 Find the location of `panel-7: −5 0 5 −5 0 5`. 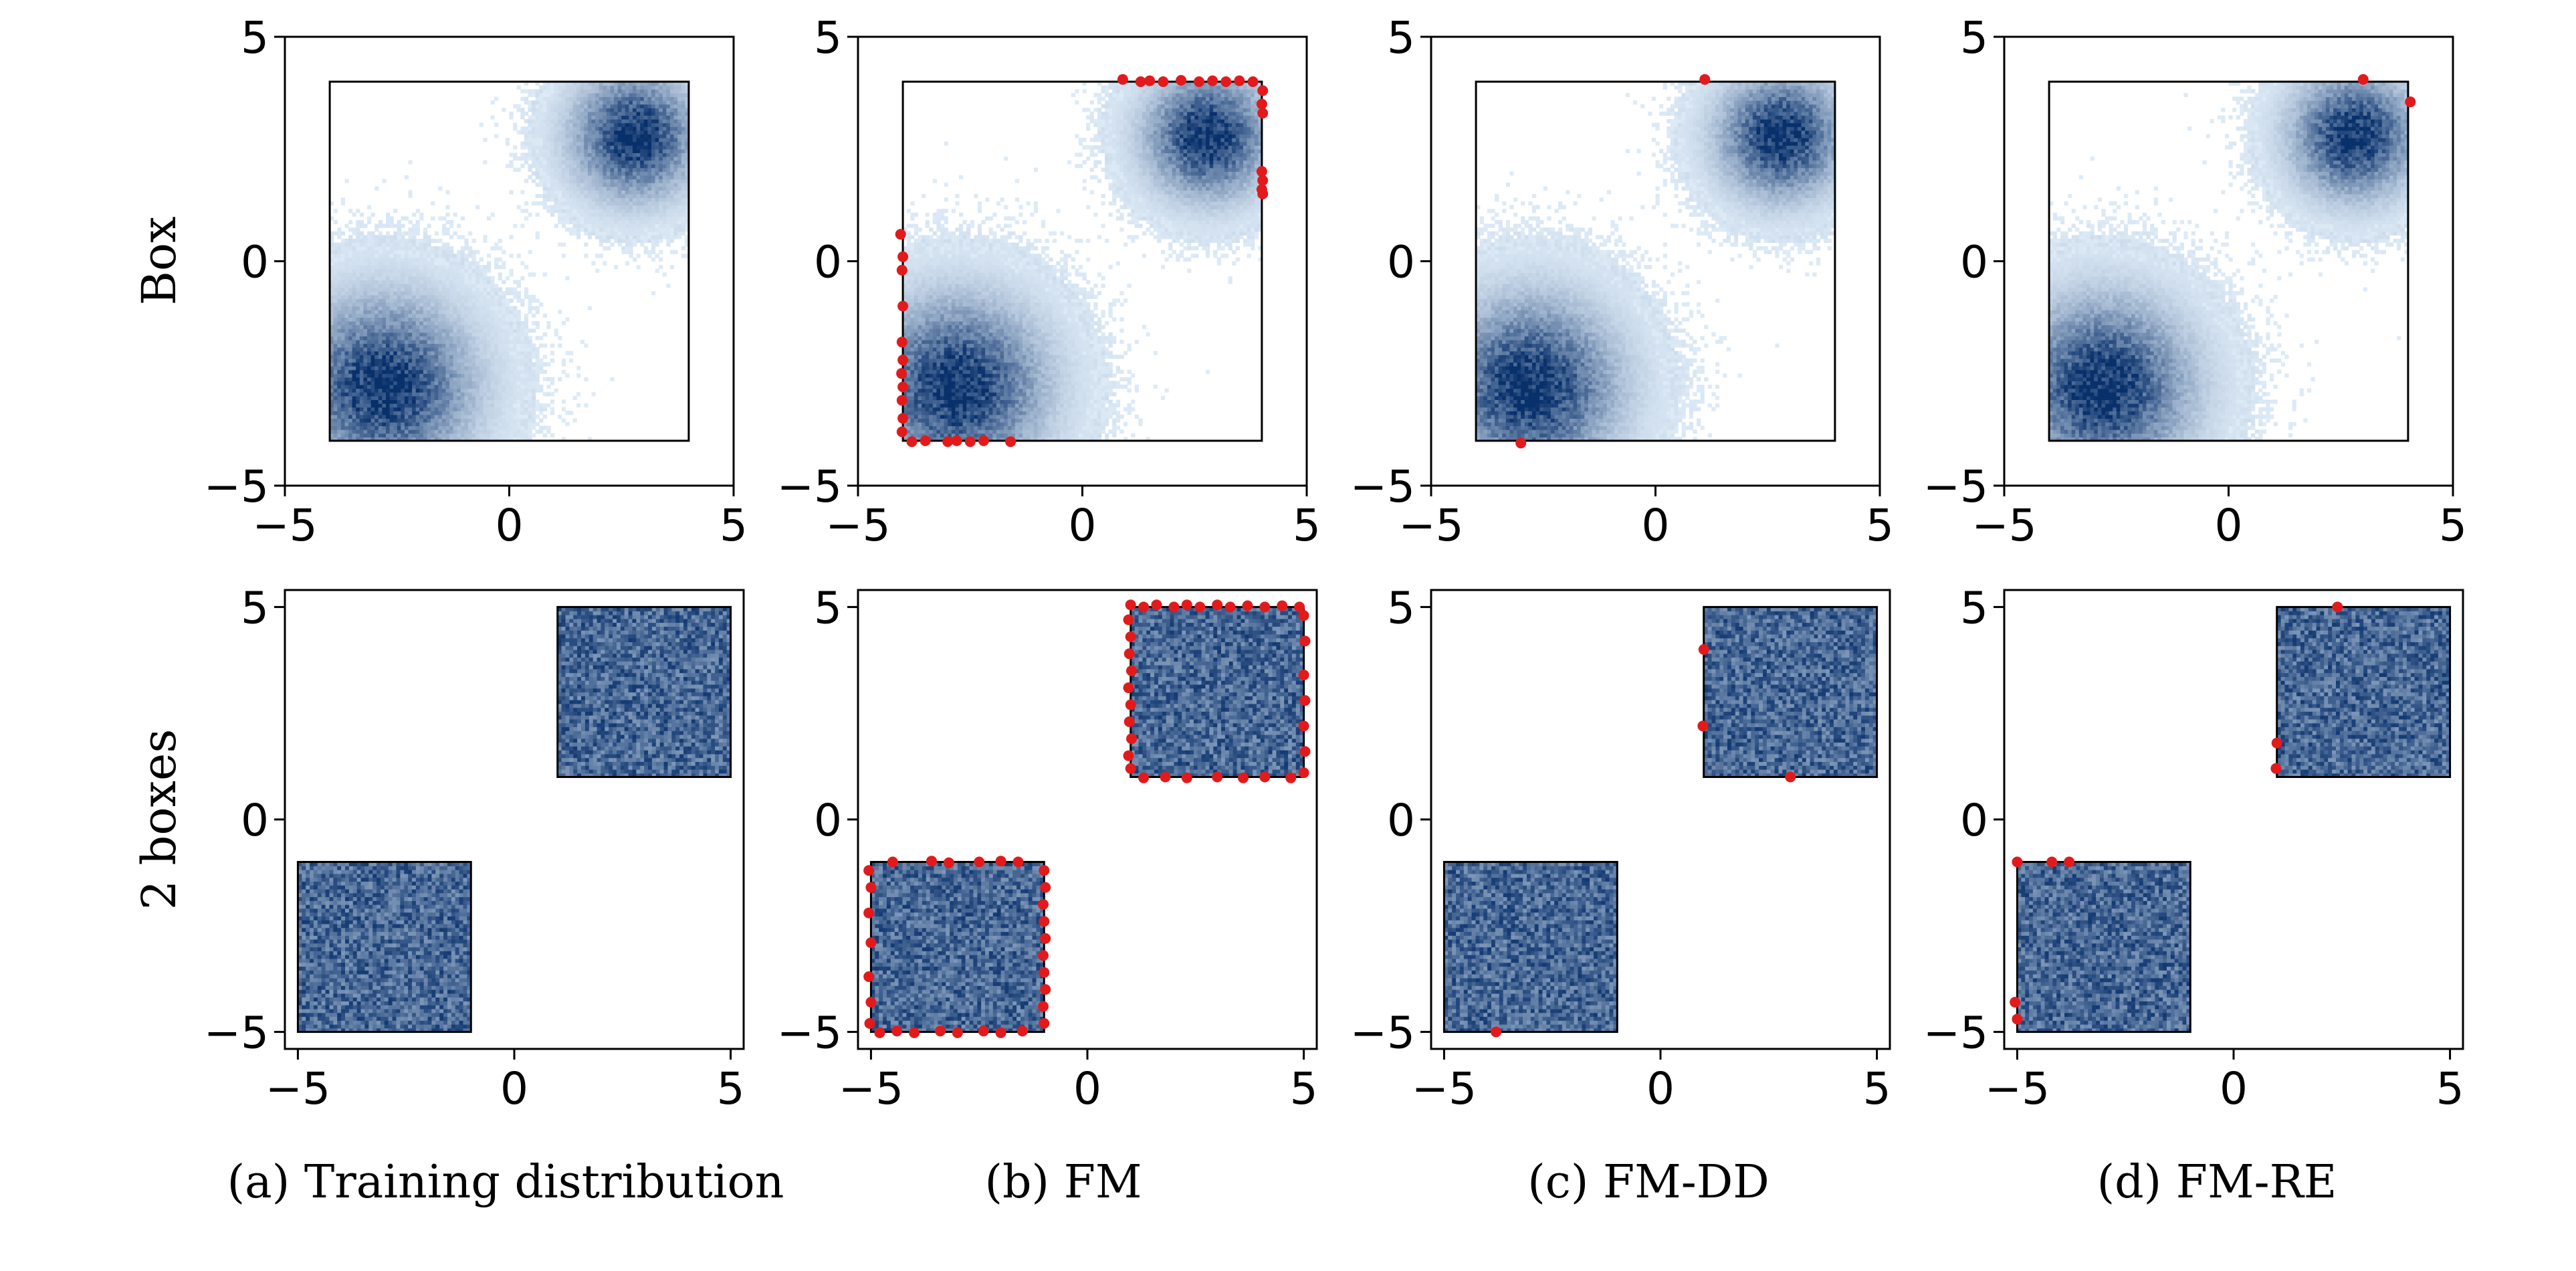

panel-7: −5 0 5 −5 0 5 is located at coordinates (2194, 848).